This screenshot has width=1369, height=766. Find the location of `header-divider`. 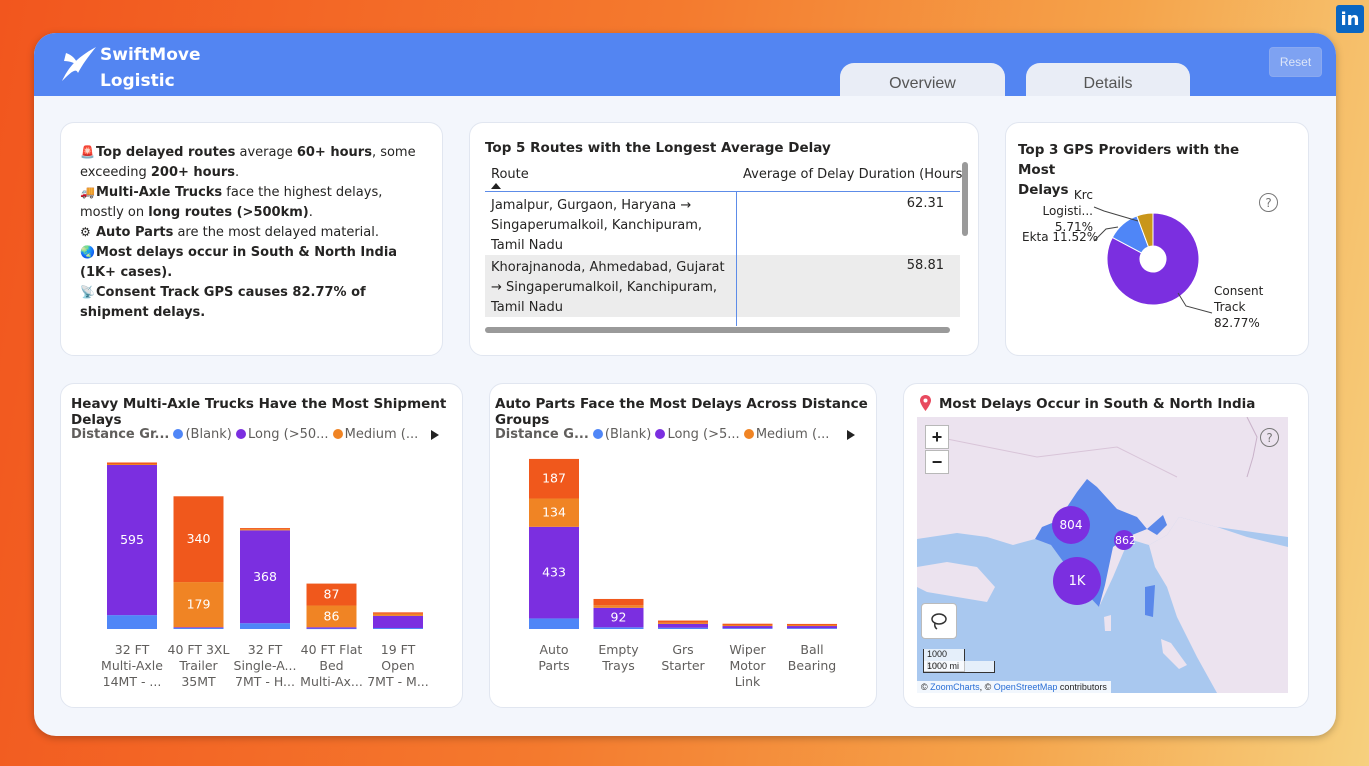

header-divider is located at coordinates (722, 191).